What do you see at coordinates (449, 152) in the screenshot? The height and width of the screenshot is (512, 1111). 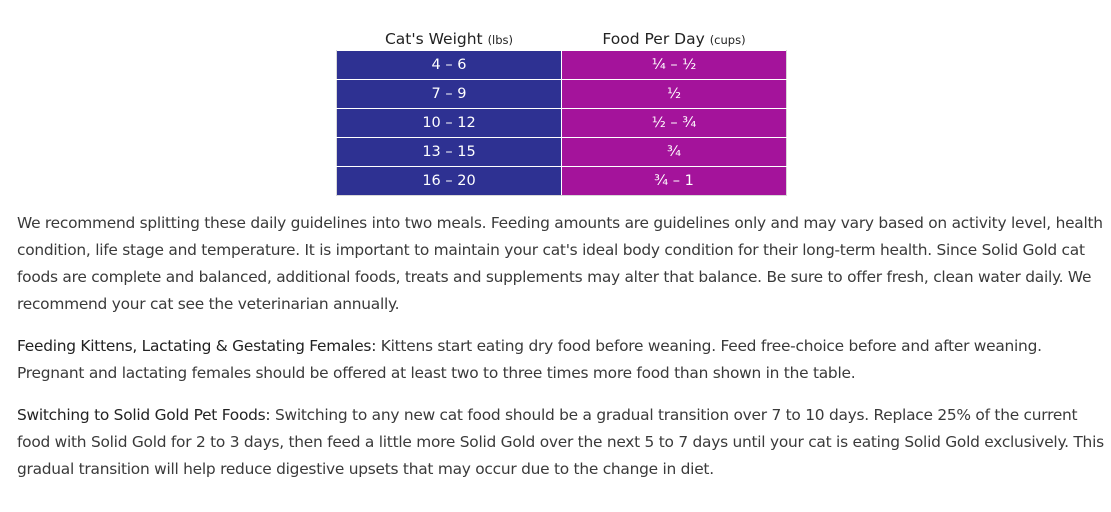 I see `weight-cell: 13 – 15` at bounding box center [449, 152].